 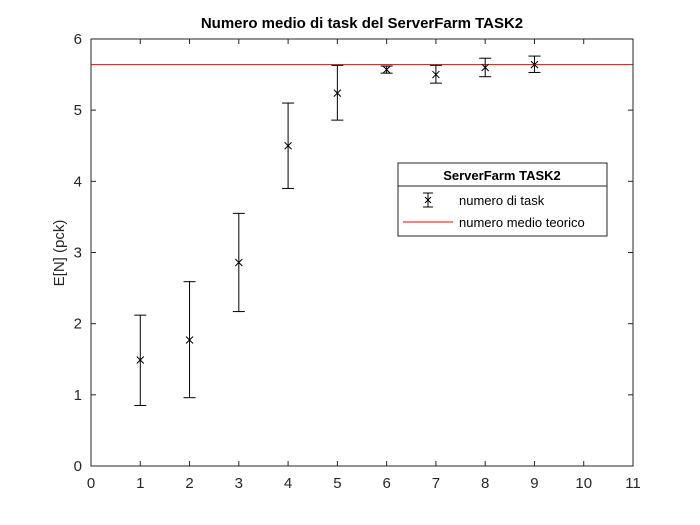 What do you see at coordinates (364, 483) in the screenshot?
I see `x-tick-labels: 0 1 2 3 4 5 6 7 8 9 10 11` at bounding box center [364, 483].